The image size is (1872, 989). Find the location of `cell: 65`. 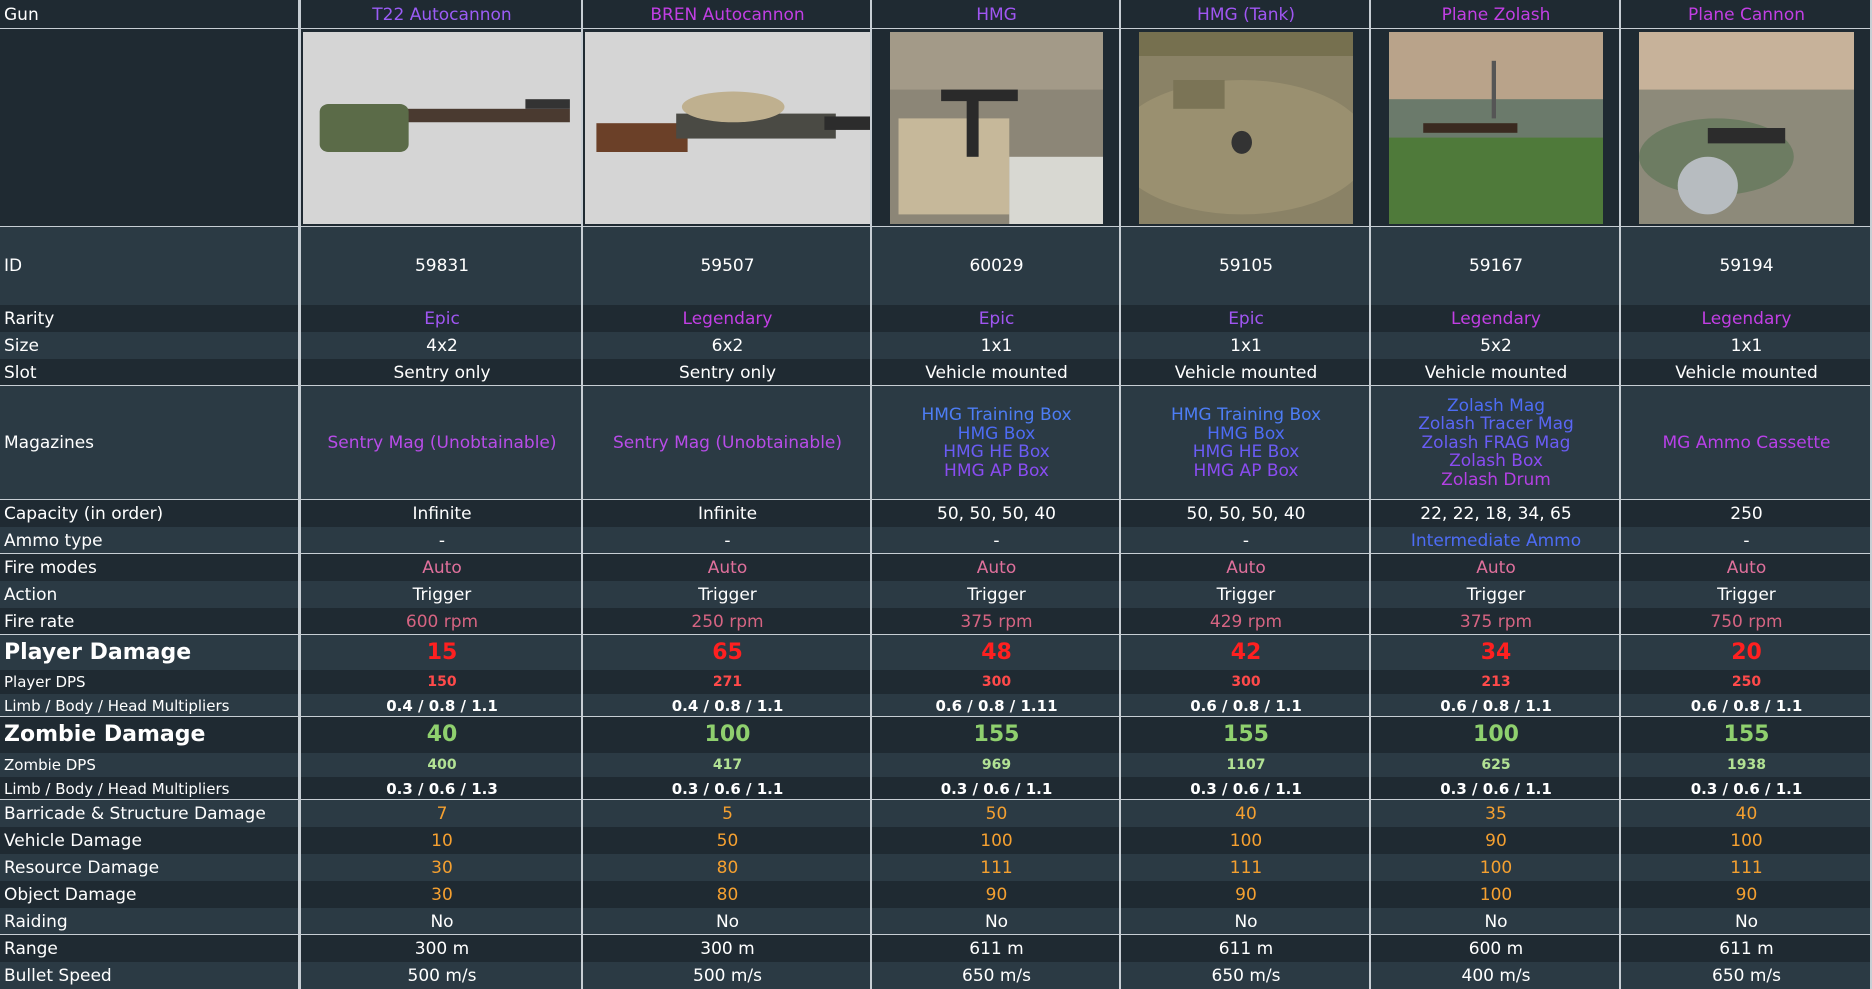

cell: 65 is located at coordinates (727, 652).